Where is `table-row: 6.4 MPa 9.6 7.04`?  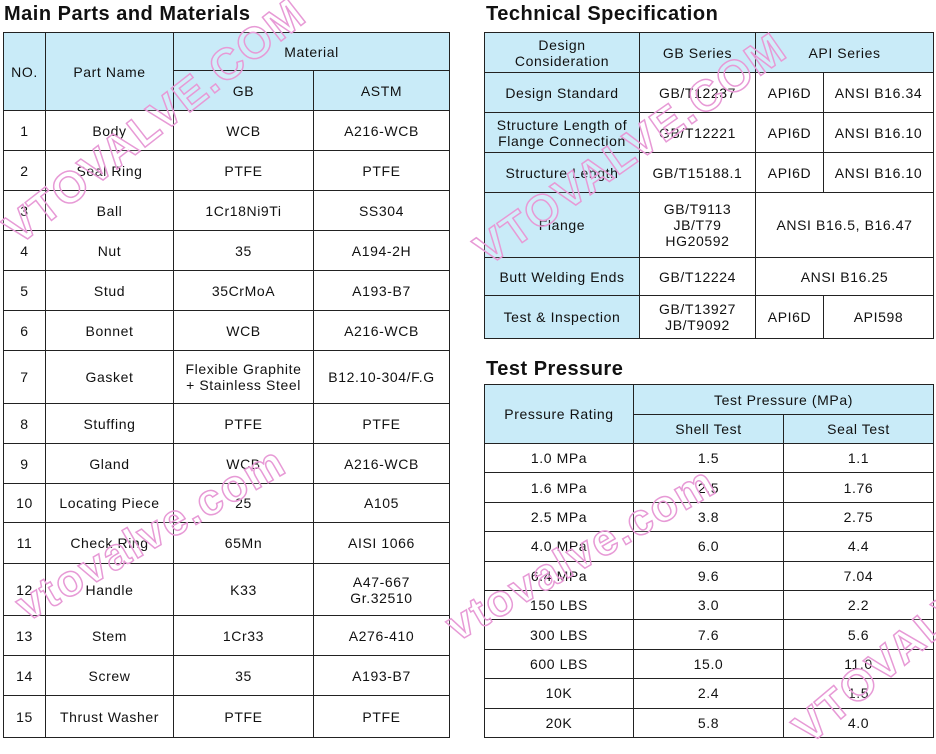 table-row: 6.4 MPa 9.6 7.04 is located at coordinates (709, 575).